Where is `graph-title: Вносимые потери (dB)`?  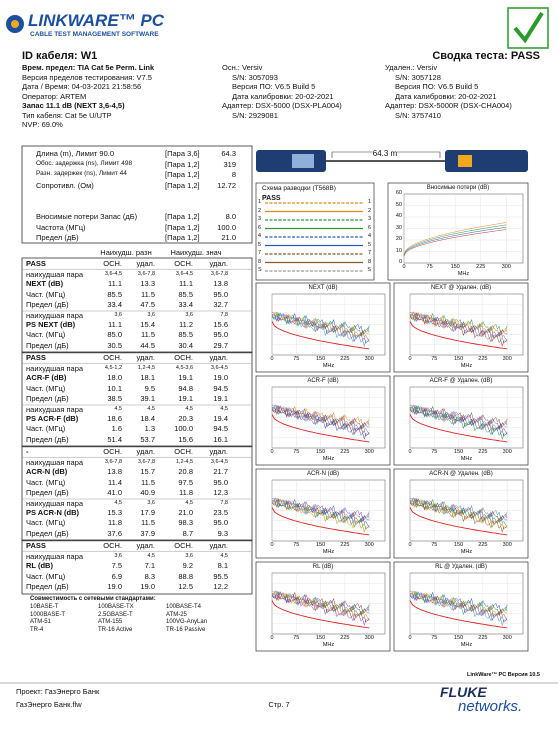 graph-title: Вносимые потери (dB) is located at coordinates (458, 188).